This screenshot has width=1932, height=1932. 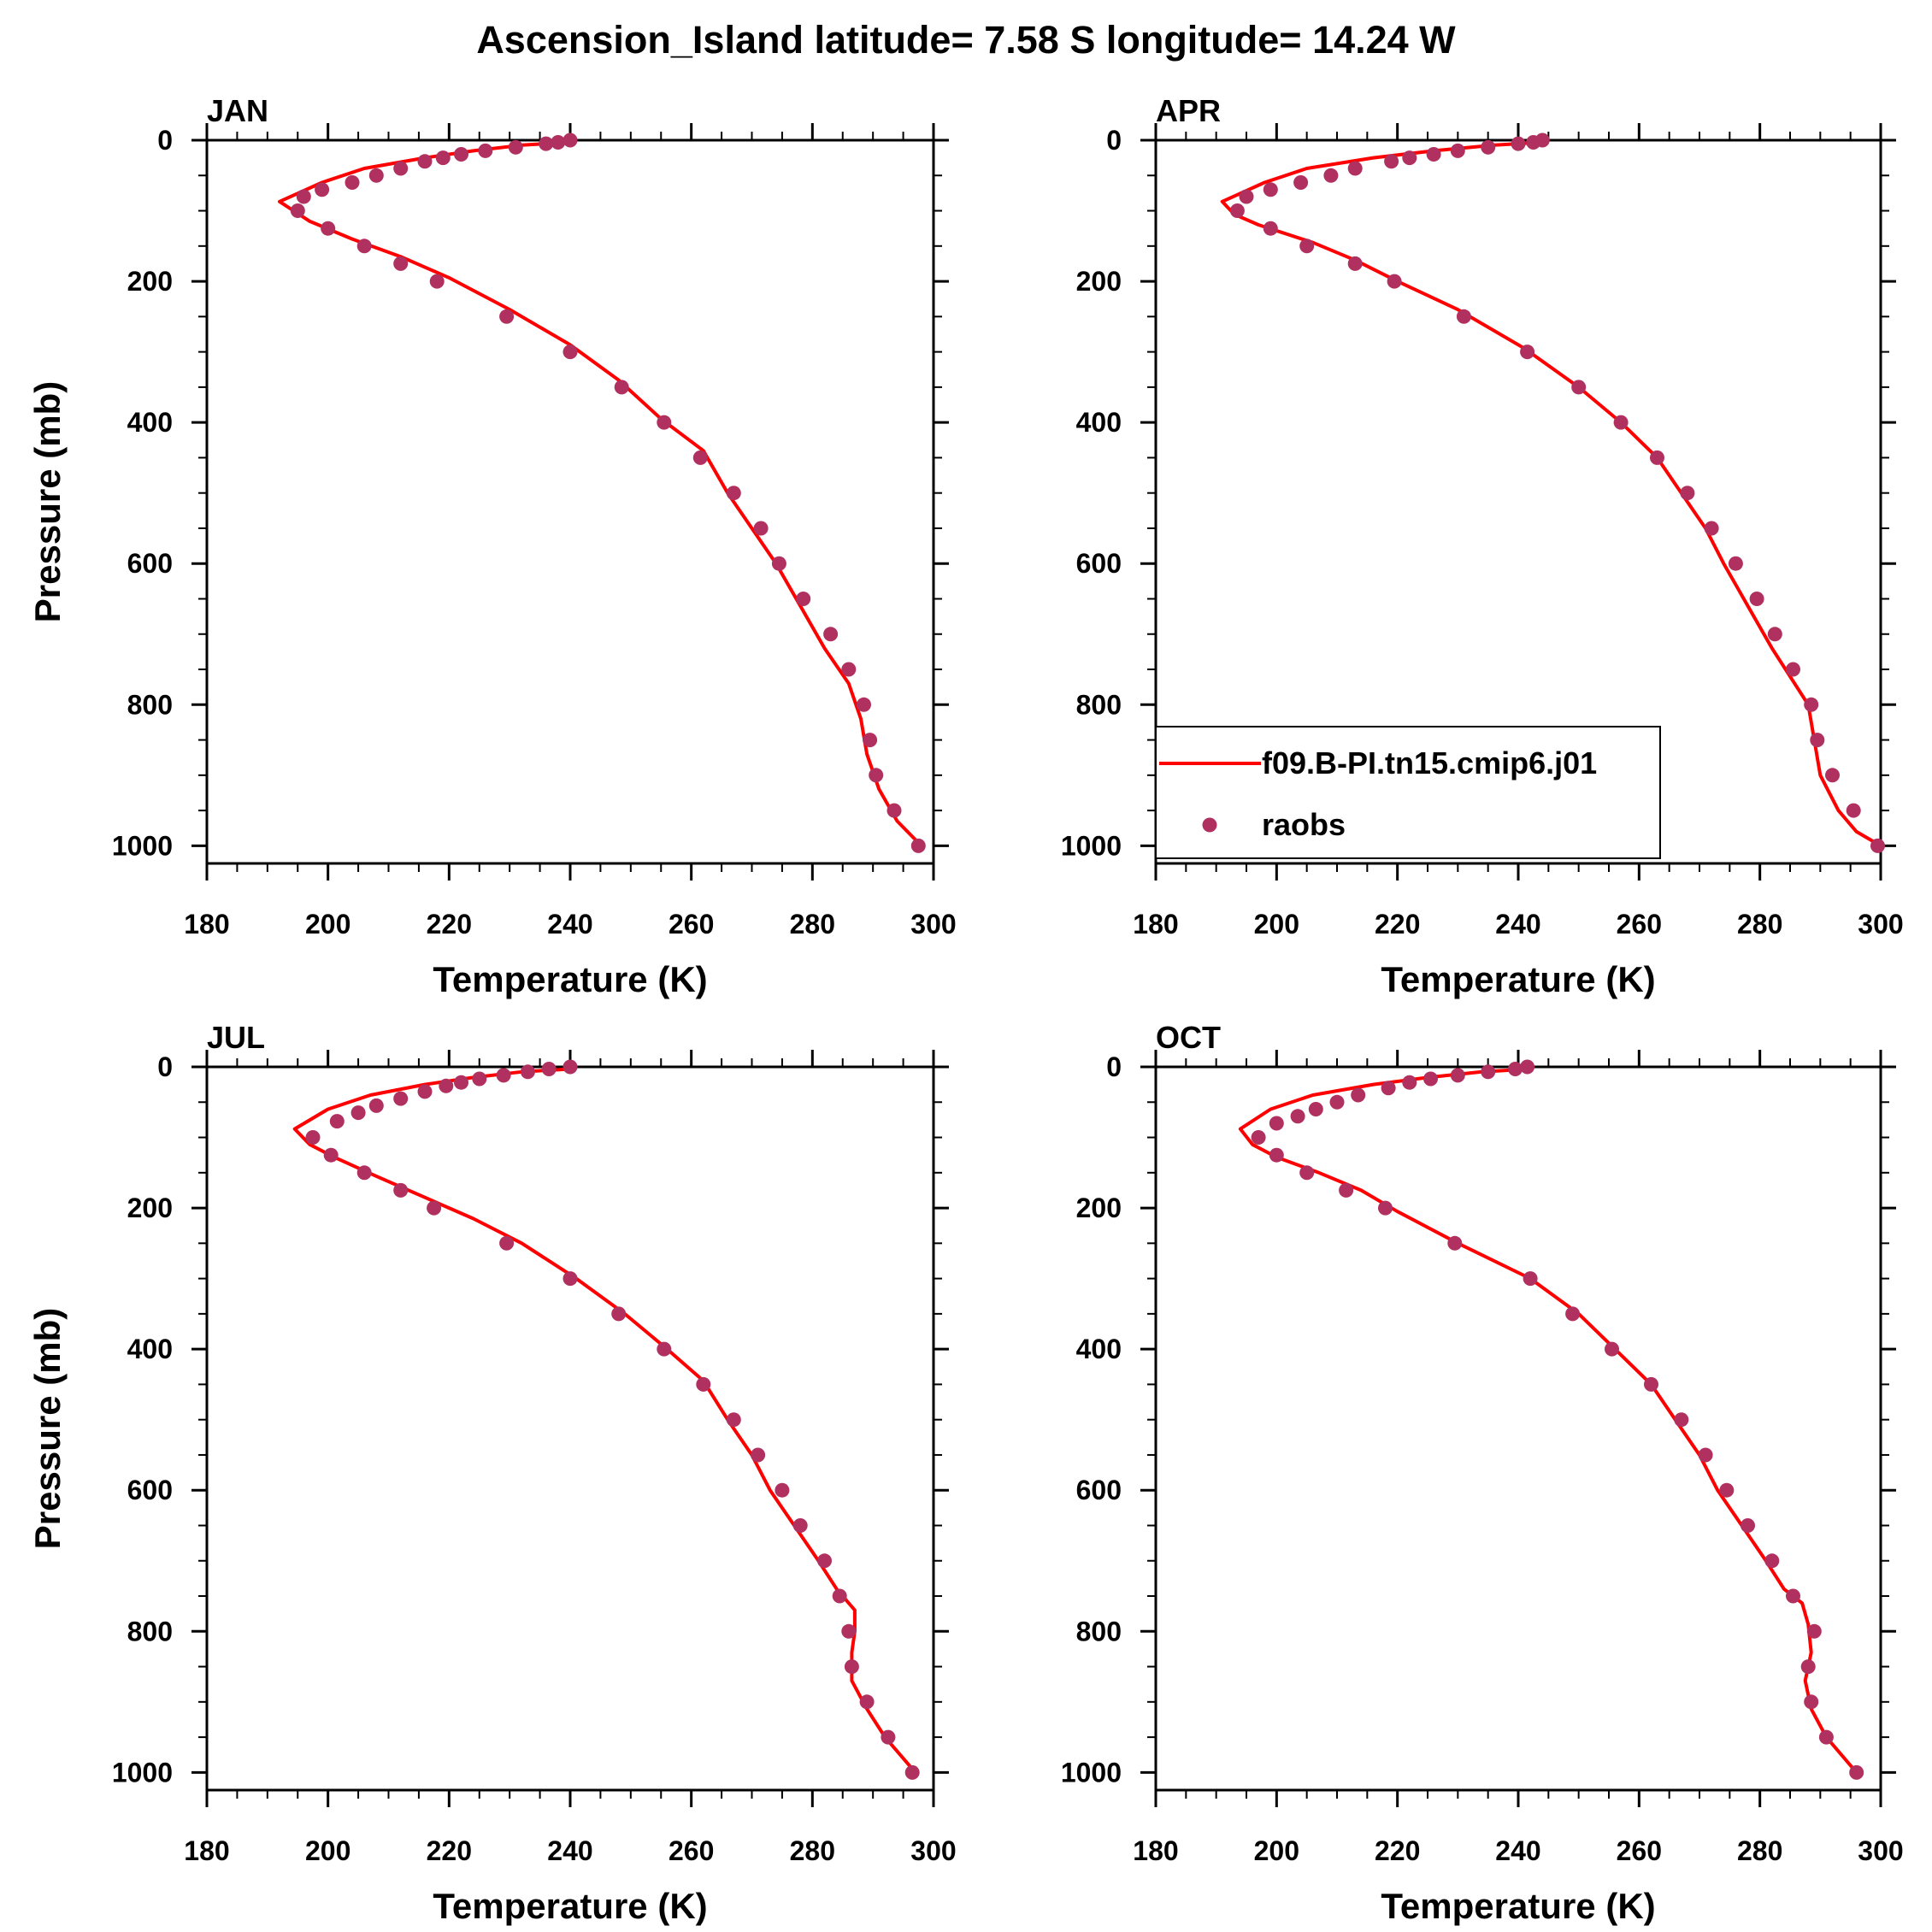 I want to click on legend-model-label: f09.B-PI.tn15.cmip6.j01, so click(x=1429, y=762).